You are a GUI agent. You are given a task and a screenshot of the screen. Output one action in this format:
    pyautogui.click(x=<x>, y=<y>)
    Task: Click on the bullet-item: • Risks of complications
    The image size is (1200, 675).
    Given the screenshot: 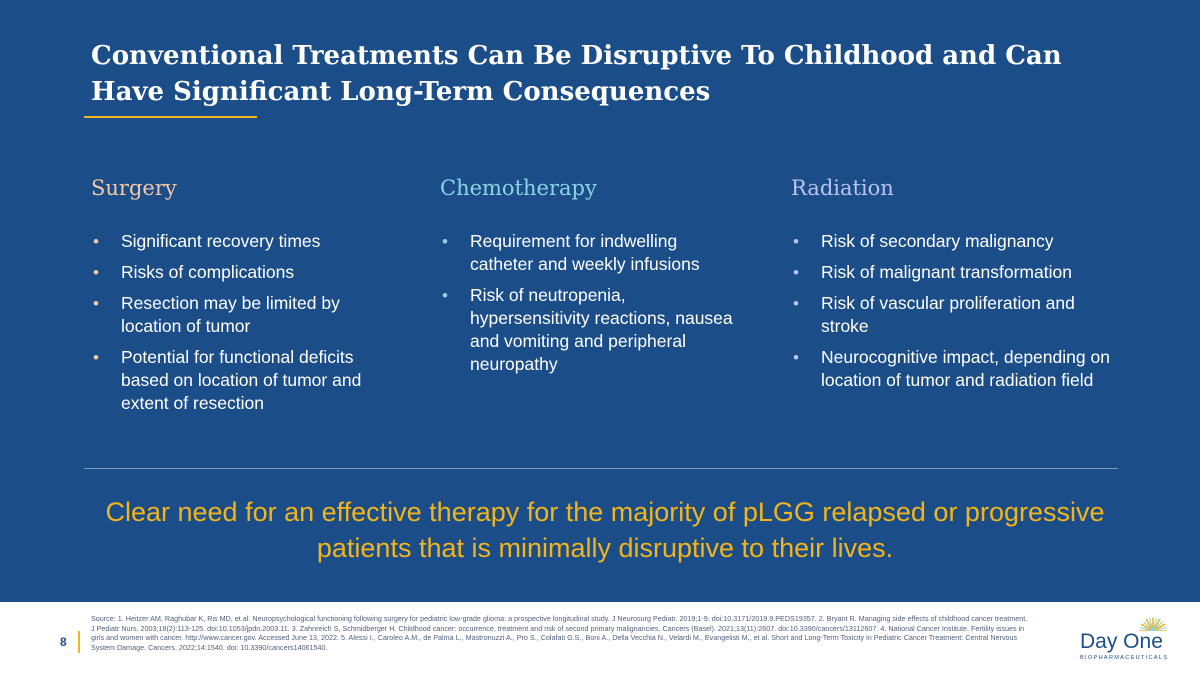 What is the action you would take?
    pyautogui.click(x=241, y=272)
    